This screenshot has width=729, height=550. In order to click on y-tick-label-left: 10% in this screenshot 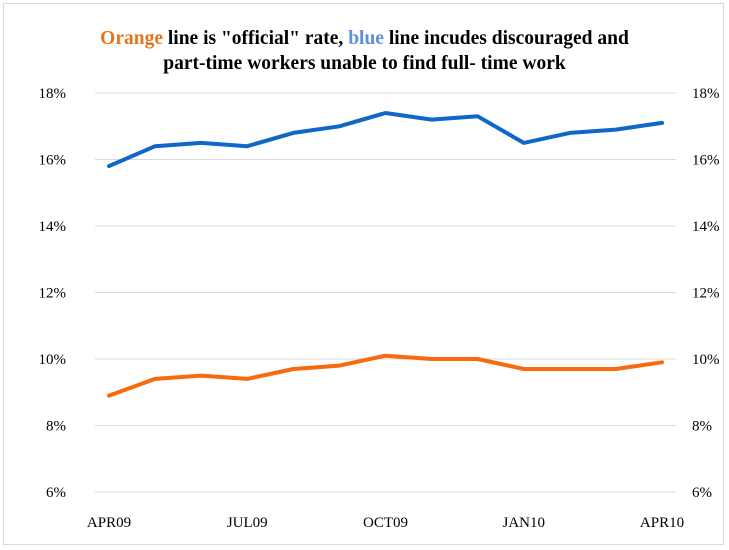, I will do `click(53, 360)`.